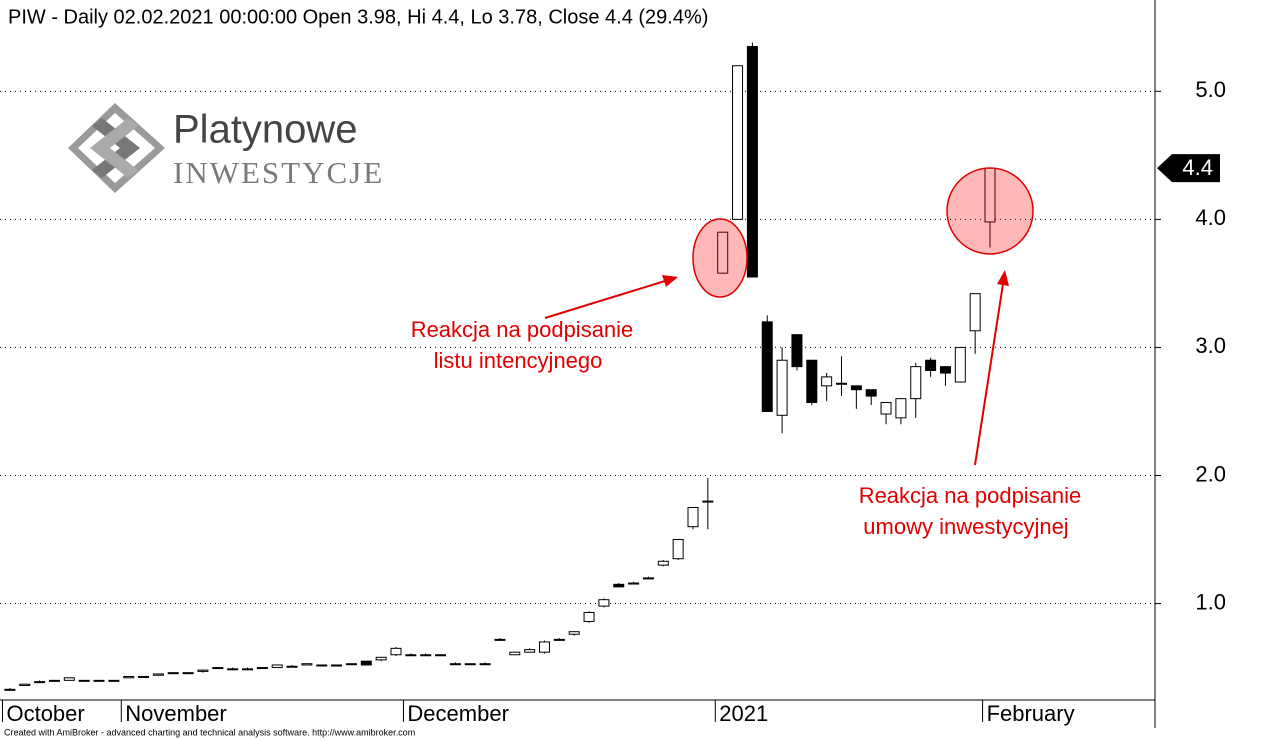 This screenshot has height=740, width=1271. What do you see at coordinates (278, 172) in the screenshot?
I see `logo-subtitle: INWESTYCJE` at bounding box center [278, 172].